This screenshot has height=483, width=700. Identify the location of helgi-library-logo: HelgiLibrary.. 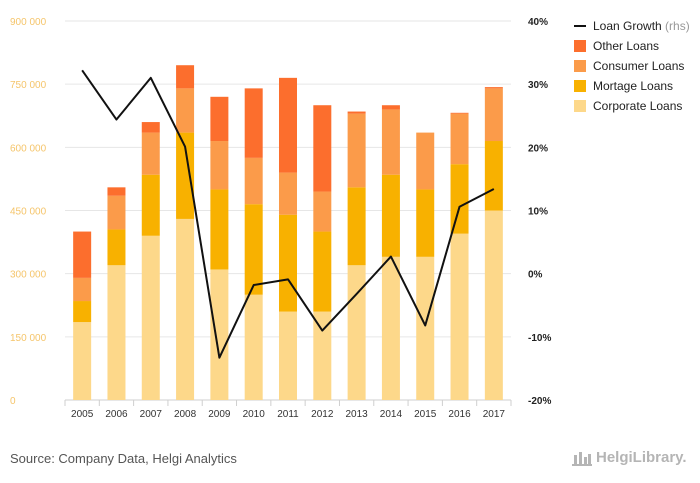
(629, 457).